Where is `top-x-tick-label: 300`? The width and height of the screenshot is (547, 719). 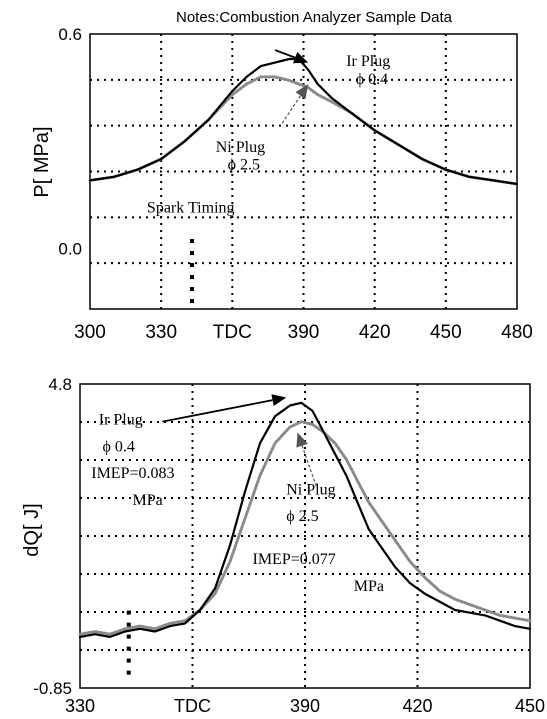 top-x-tick-label: 300 is located at coordinates (90, 332).